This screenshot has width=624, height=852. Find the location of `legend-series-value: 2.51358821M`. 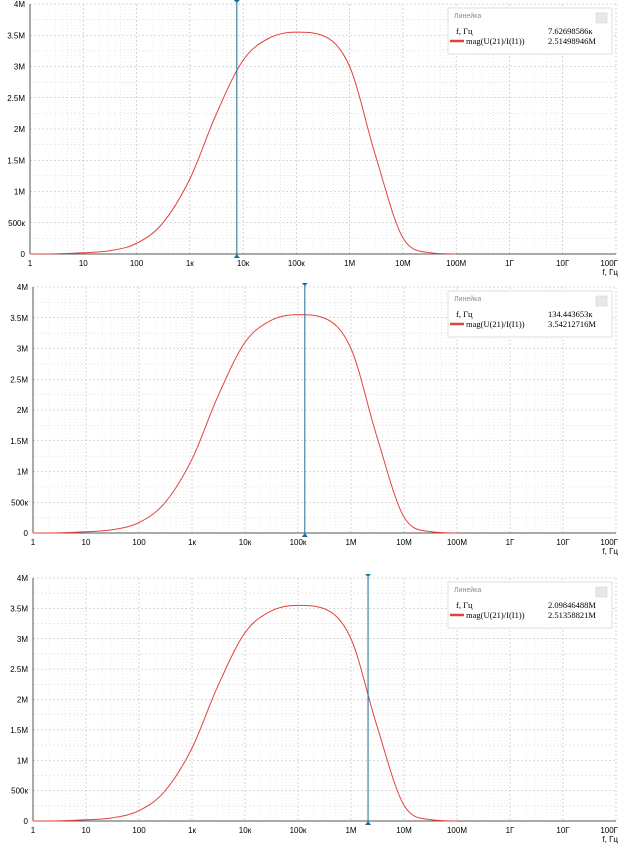

legend-series-value: 2.51358821M is located at coordinates (572, 615).